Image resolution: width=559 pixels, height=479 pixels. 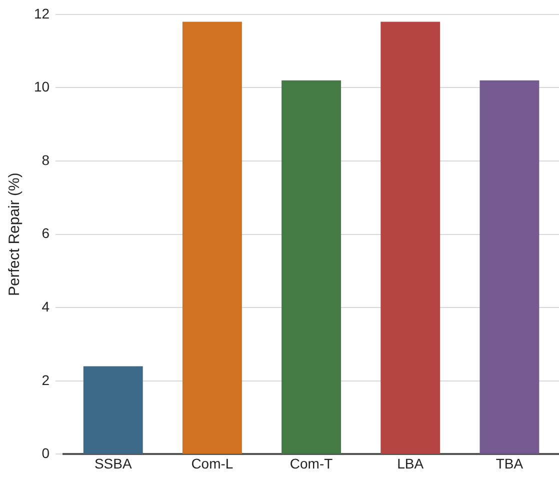 What do you see at coordinates (410, 463) in the screenshot?
I see `x-tick-label: LBA` at bounding box center [410, 463].